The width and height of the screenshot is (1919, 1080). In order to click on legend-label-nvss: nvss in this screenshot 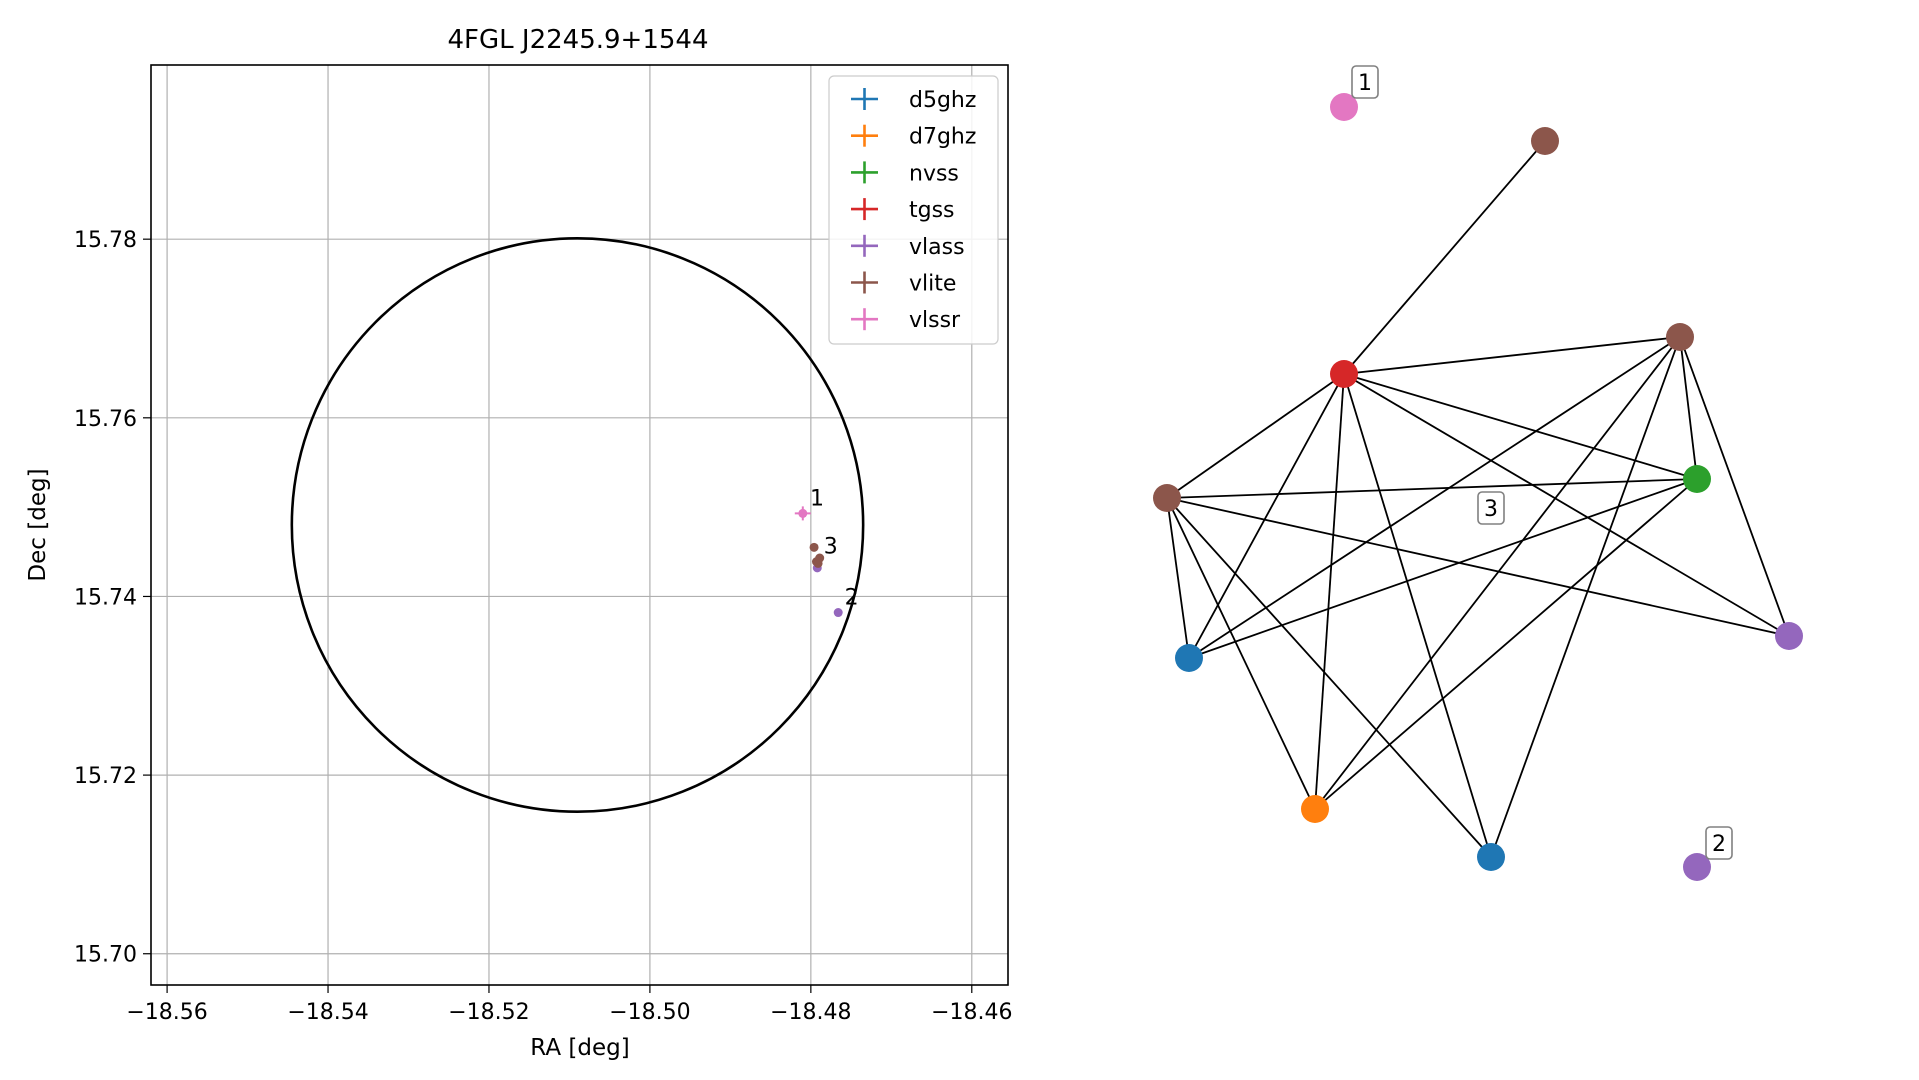, I will do `click(934, 173)`.